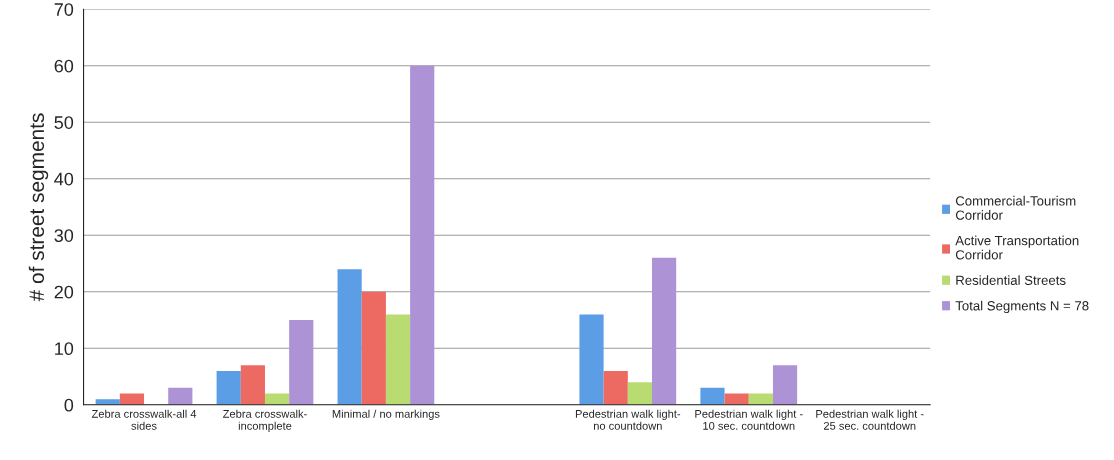 This screenshot has height=460, width=1114. I want to click on legend-label: Commercial-Tourism Corridor, so click(1015, 207).